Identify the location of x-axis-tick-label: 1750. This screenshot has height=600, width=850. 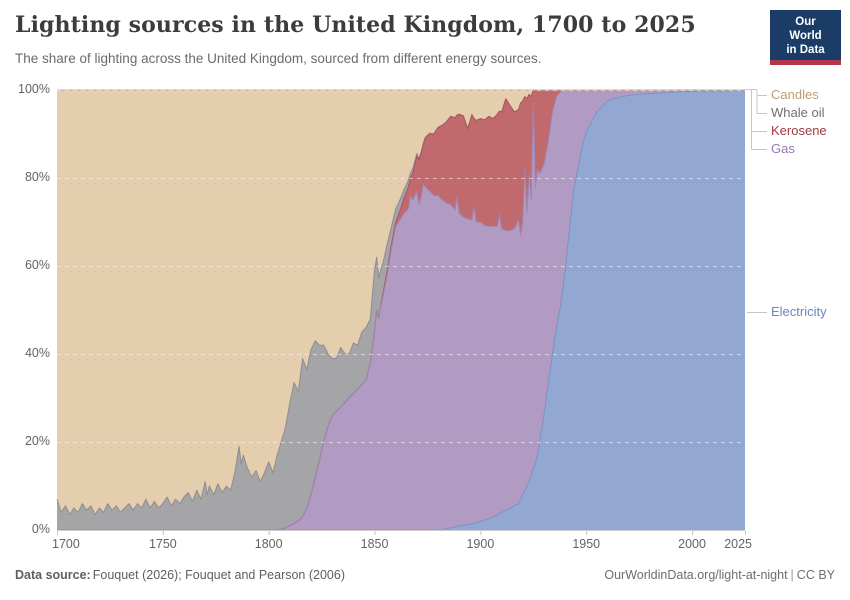
(162, 544).